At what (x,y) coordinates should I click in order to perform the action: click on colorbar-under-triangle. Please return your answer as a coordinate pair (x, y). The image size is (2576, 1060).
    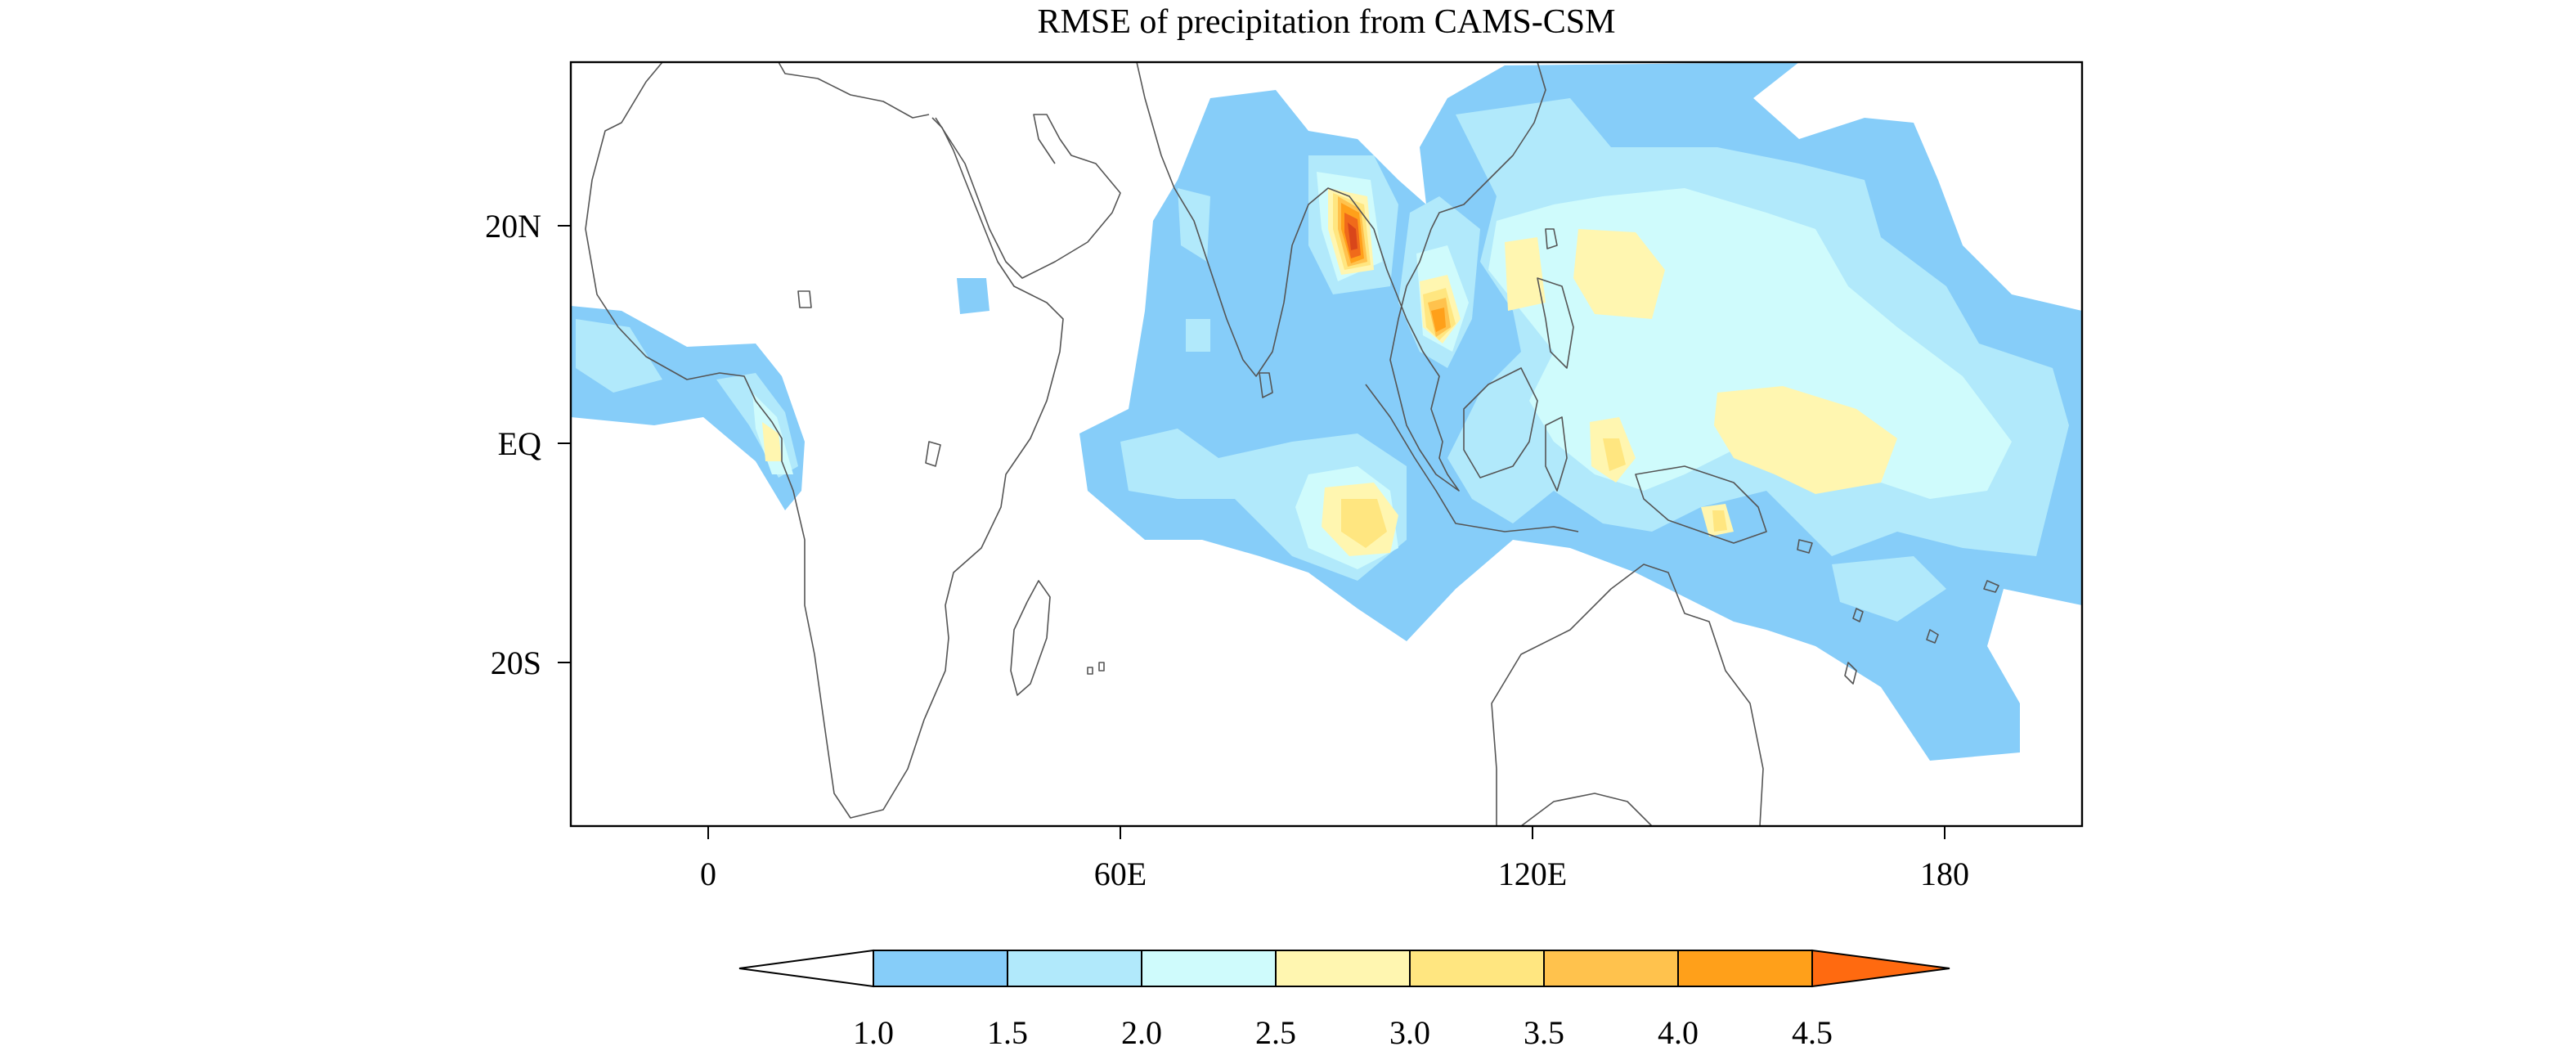
    Looking at the image, I should click on (806, 968).